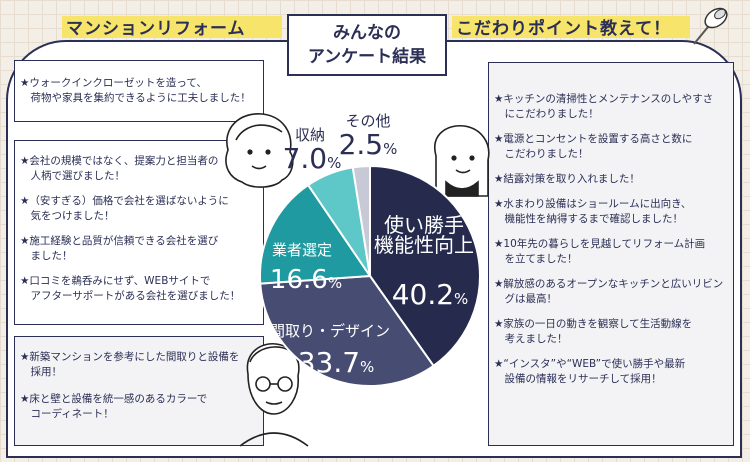 This screenshot has height=462, width=750. I want to click on right_items-item-line: グは最高！, so click(525, 299).